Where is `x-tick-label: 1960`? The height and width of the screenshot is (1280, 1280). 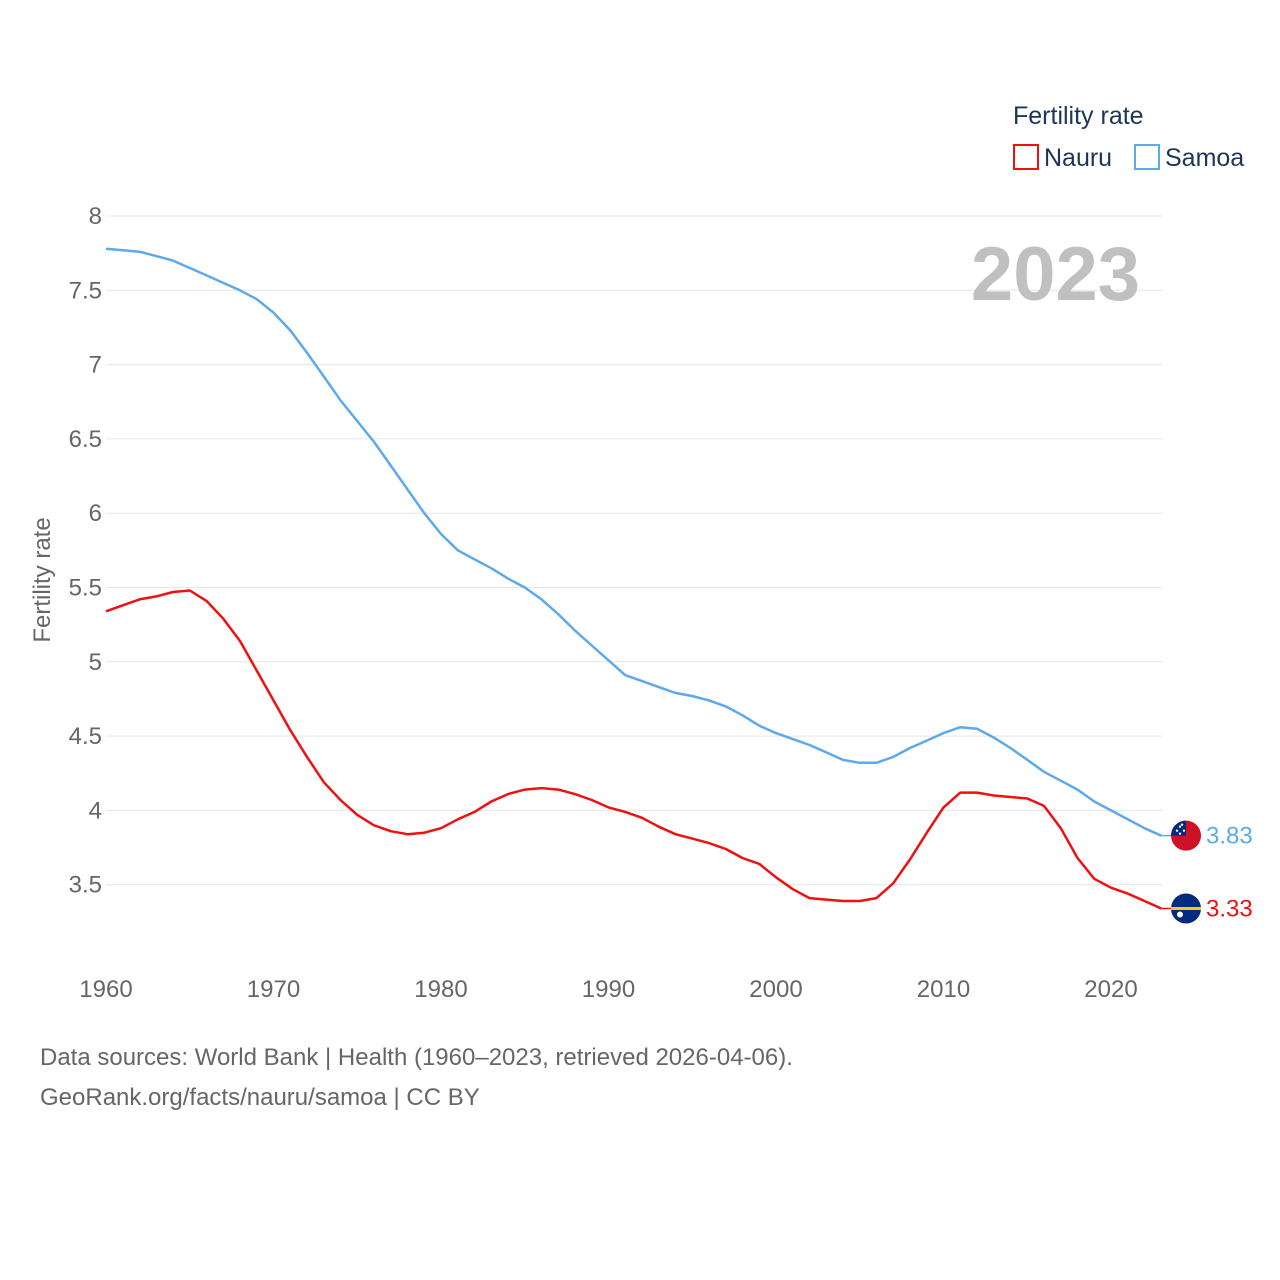
x-tick-label: 1960 is located at coordinates (105, 989).